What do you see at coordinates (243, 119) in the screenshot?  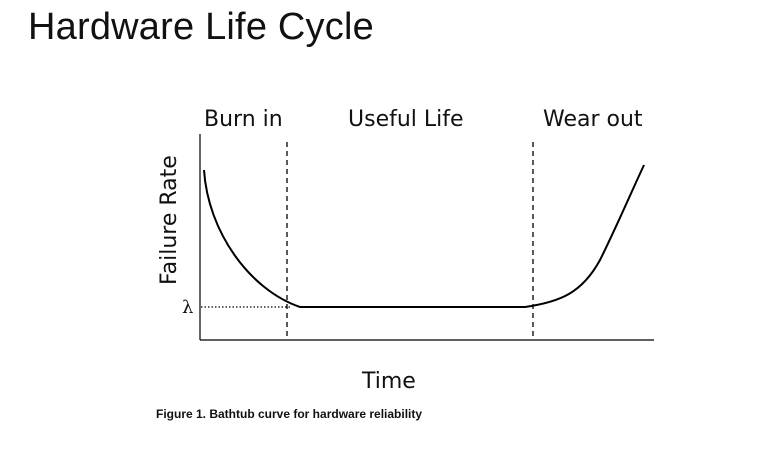 I see `phase-label-burn-in: Burn in` at bounding box center [243, 119].